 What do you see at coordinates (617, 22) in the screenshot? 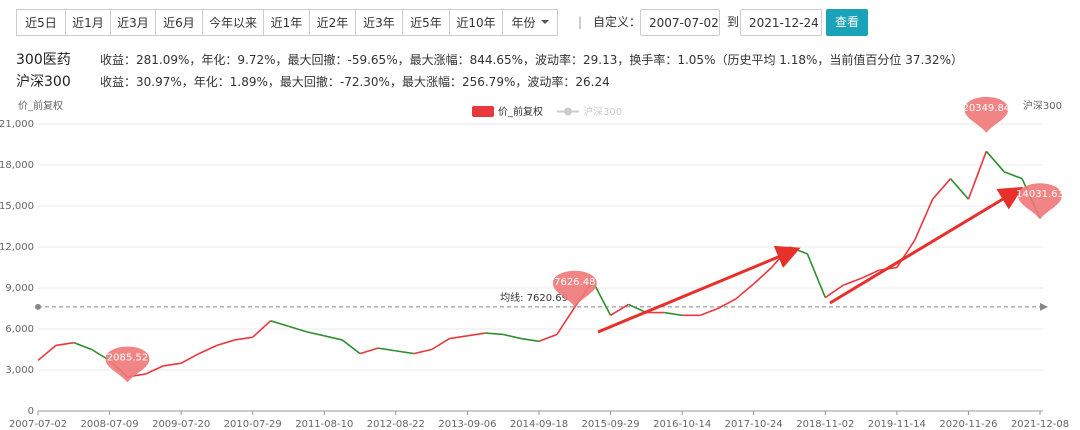
I see `custom-label: 自定义：` at bounding box center [617, 22].